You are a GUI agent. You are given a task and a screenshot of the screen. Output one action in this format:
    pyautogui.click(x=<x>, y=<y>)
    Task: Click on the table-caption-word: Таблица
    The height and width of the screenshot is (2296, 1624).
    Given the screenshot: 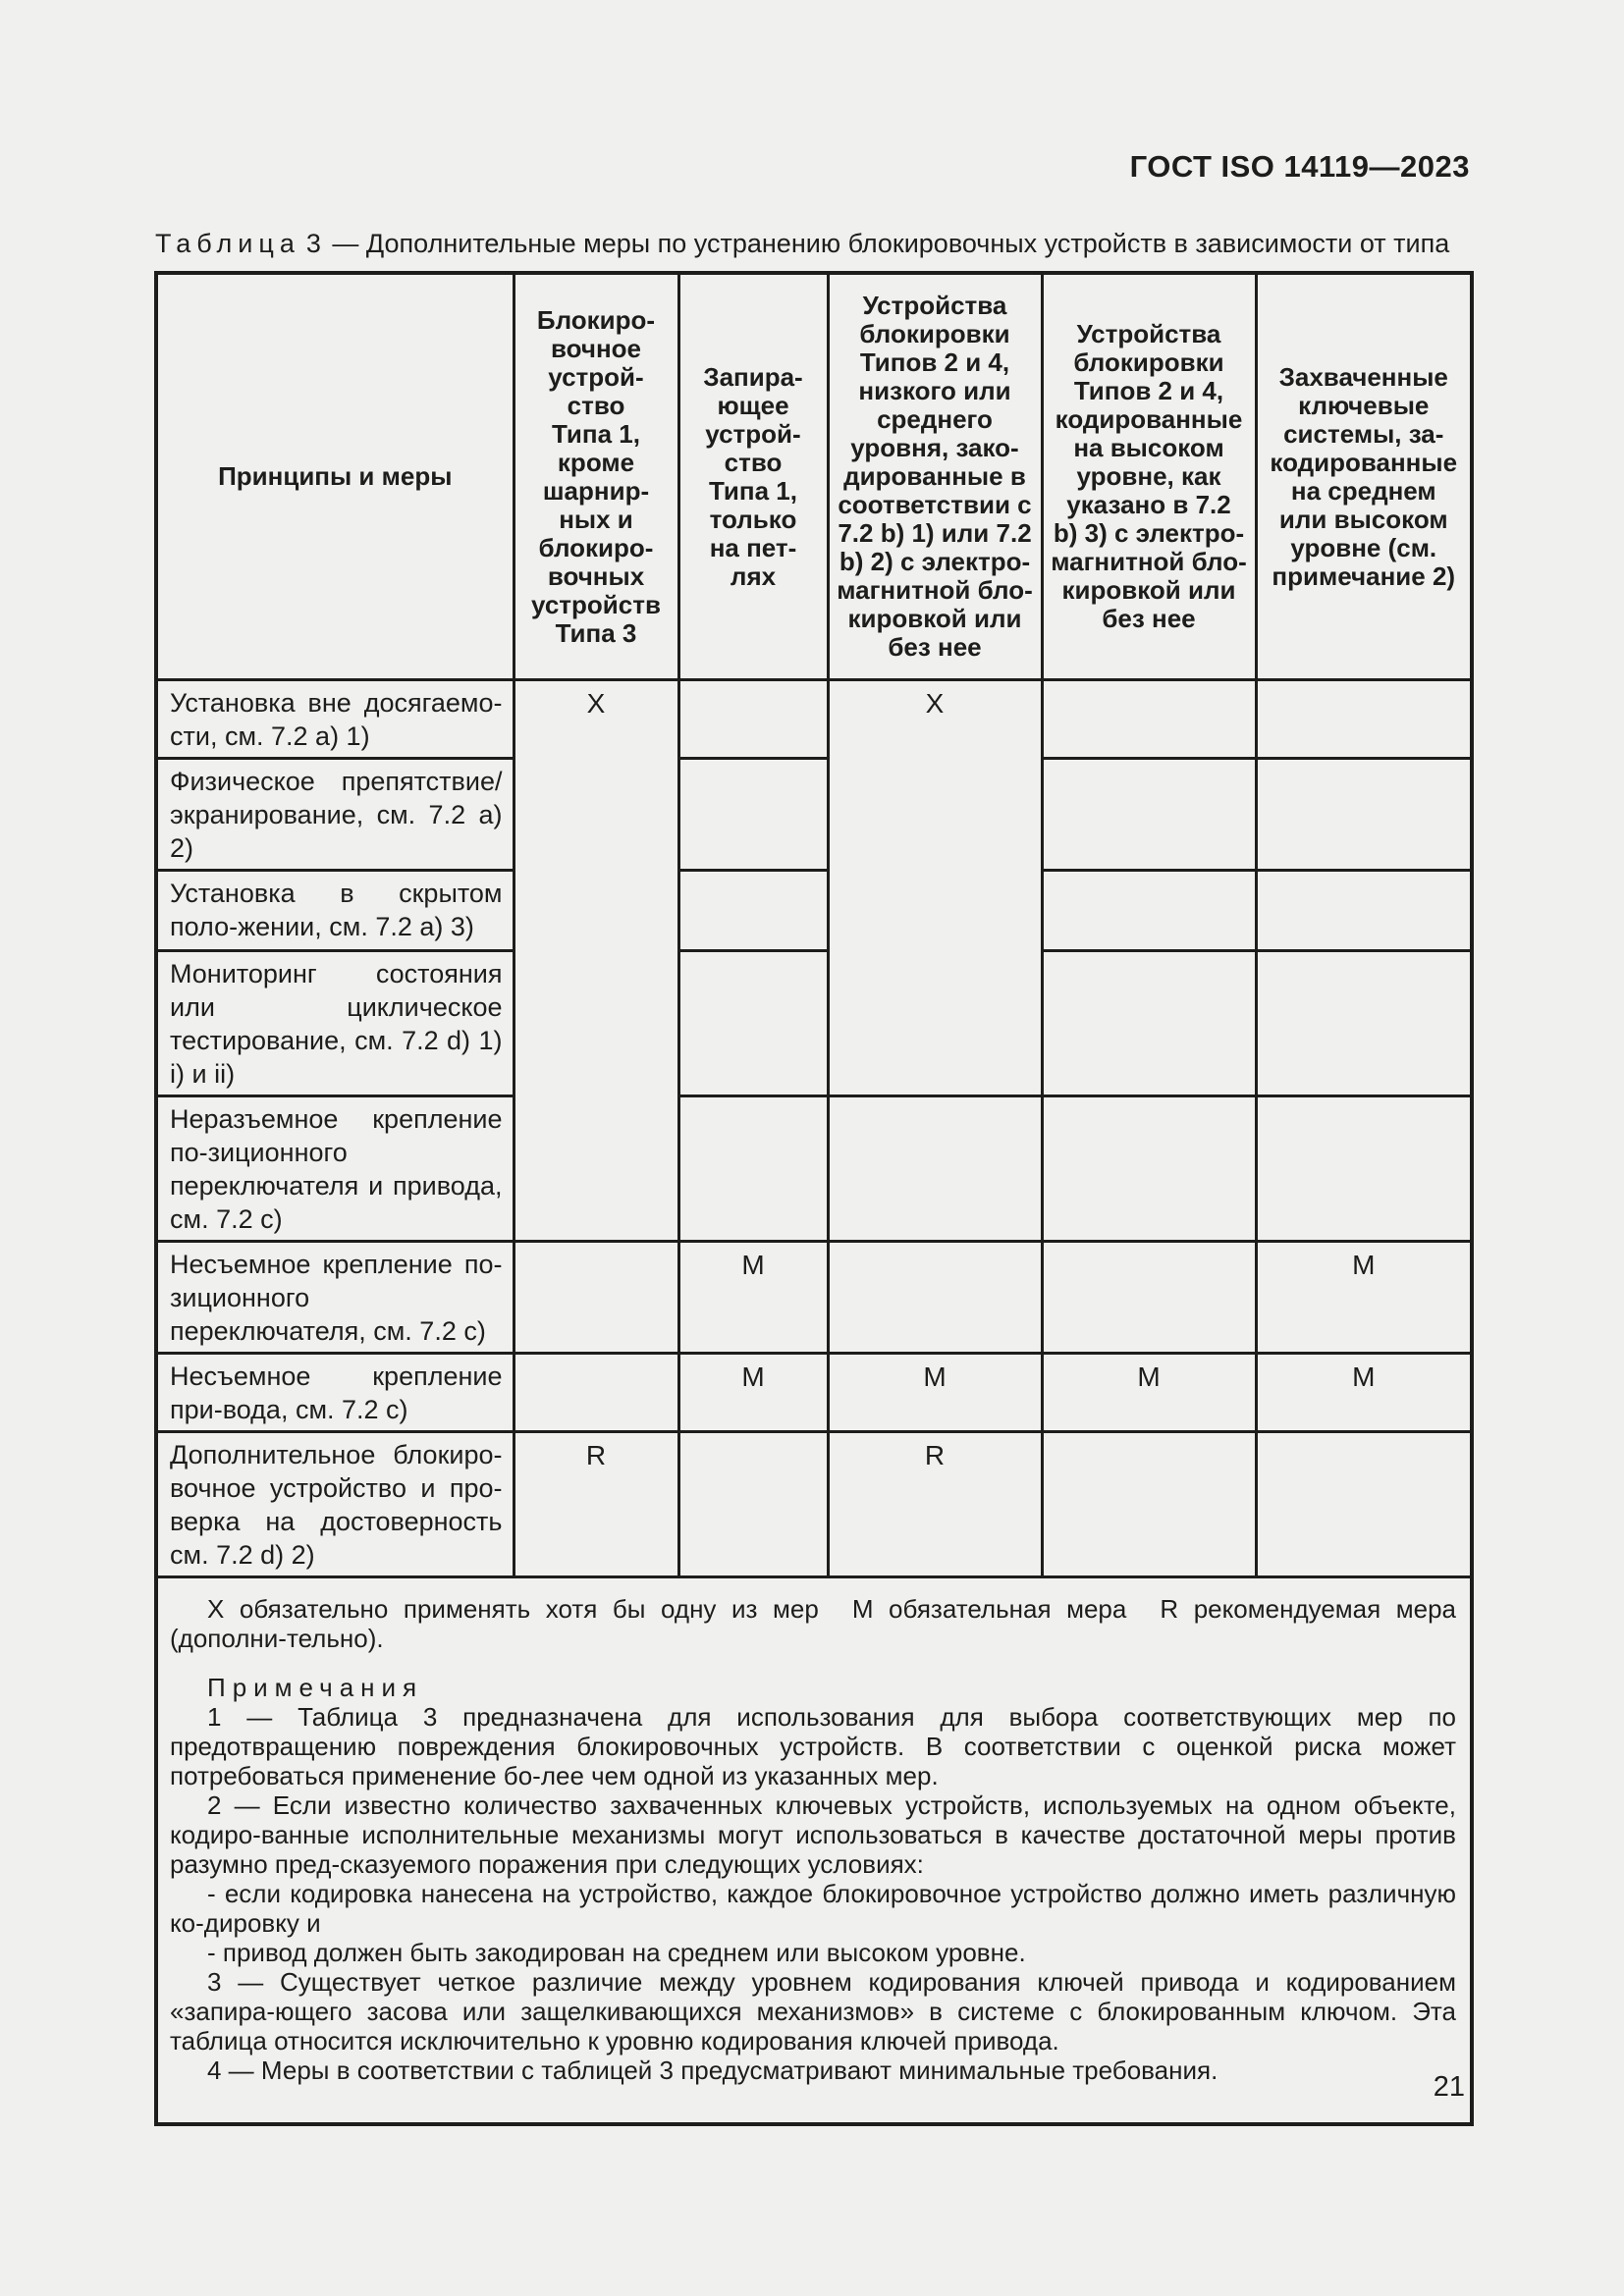 What is the action you would take?
    pyautogui.click(x=227, y=244)
    